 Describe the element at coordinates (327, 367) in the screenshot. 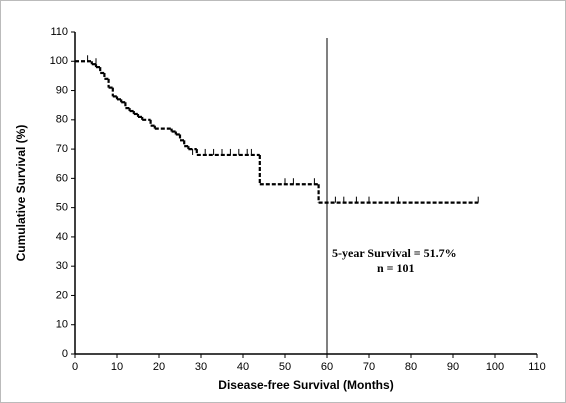

I see `x-tick-label: 60` at that location.